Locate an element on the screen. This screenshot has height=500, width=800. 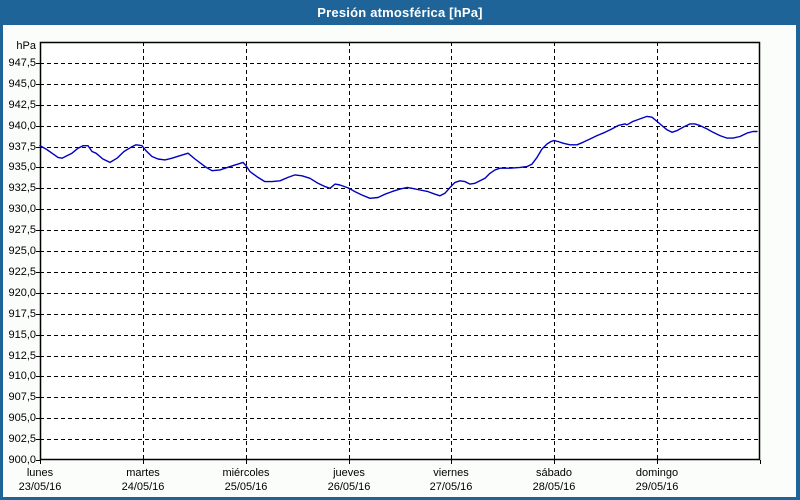
y-tick-label: 907,5 is located at coordinates (22, 397).